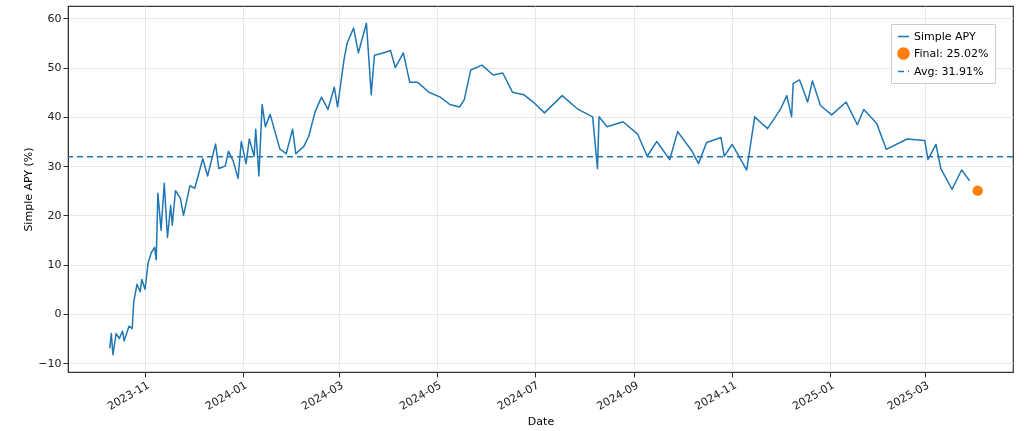 The height and width of the screenshot is (431, 1032). What do you see at coordinates (541, 422) in the screenshot?
I see `x-axis-title: Date` at bounding box center [541, 422].